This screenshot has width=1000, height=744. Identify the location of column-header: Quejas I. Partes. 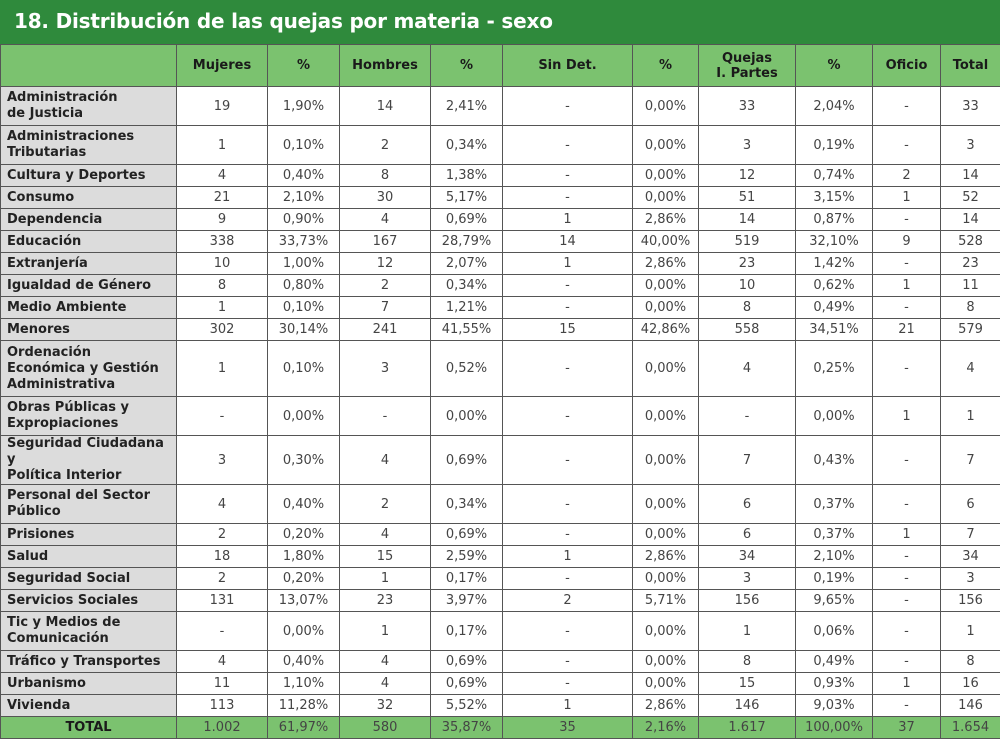
(747, 65).